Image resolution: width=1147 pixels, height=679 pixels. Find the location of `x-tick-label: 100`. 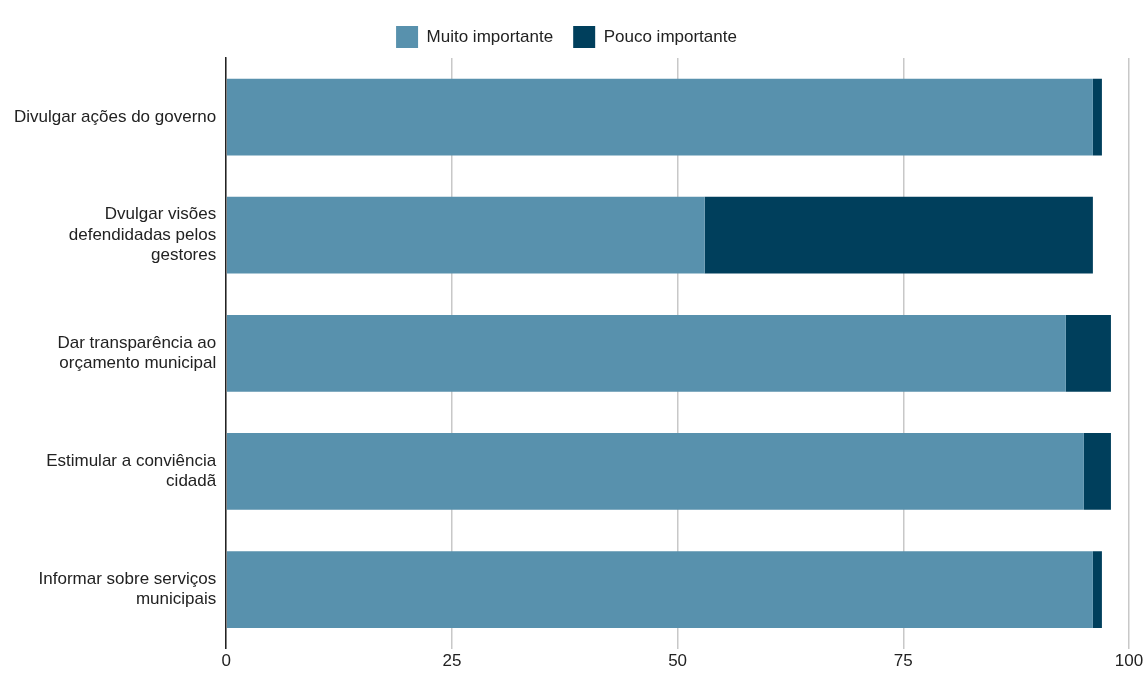

x-tick-label: 100 is located at coordinates (1129, 661).